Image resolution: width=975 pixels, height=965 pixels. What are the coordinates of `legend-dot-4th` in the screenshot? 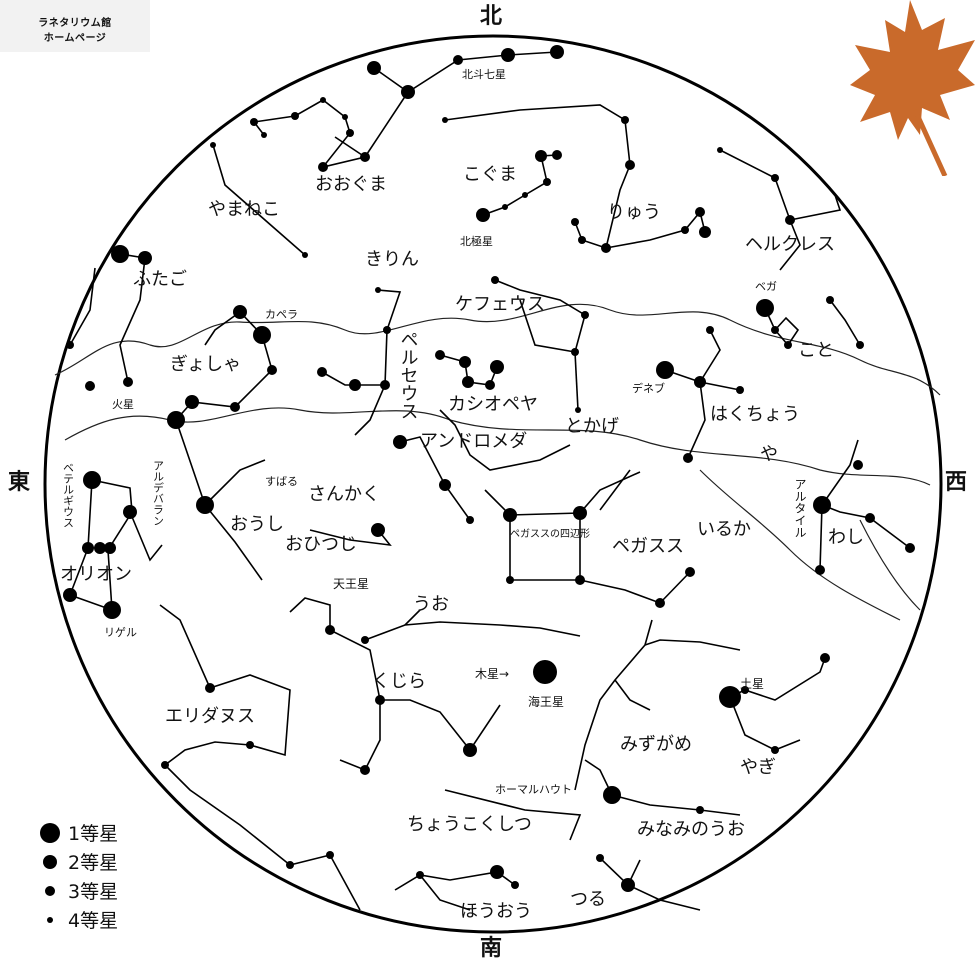 It's located at (50, 919).